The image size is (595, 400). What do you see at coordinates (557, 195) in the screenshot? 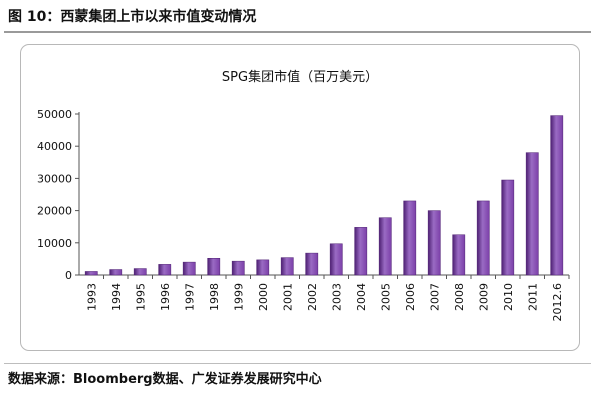
I see `bar-2012.6` at bounding box center [557, 195].